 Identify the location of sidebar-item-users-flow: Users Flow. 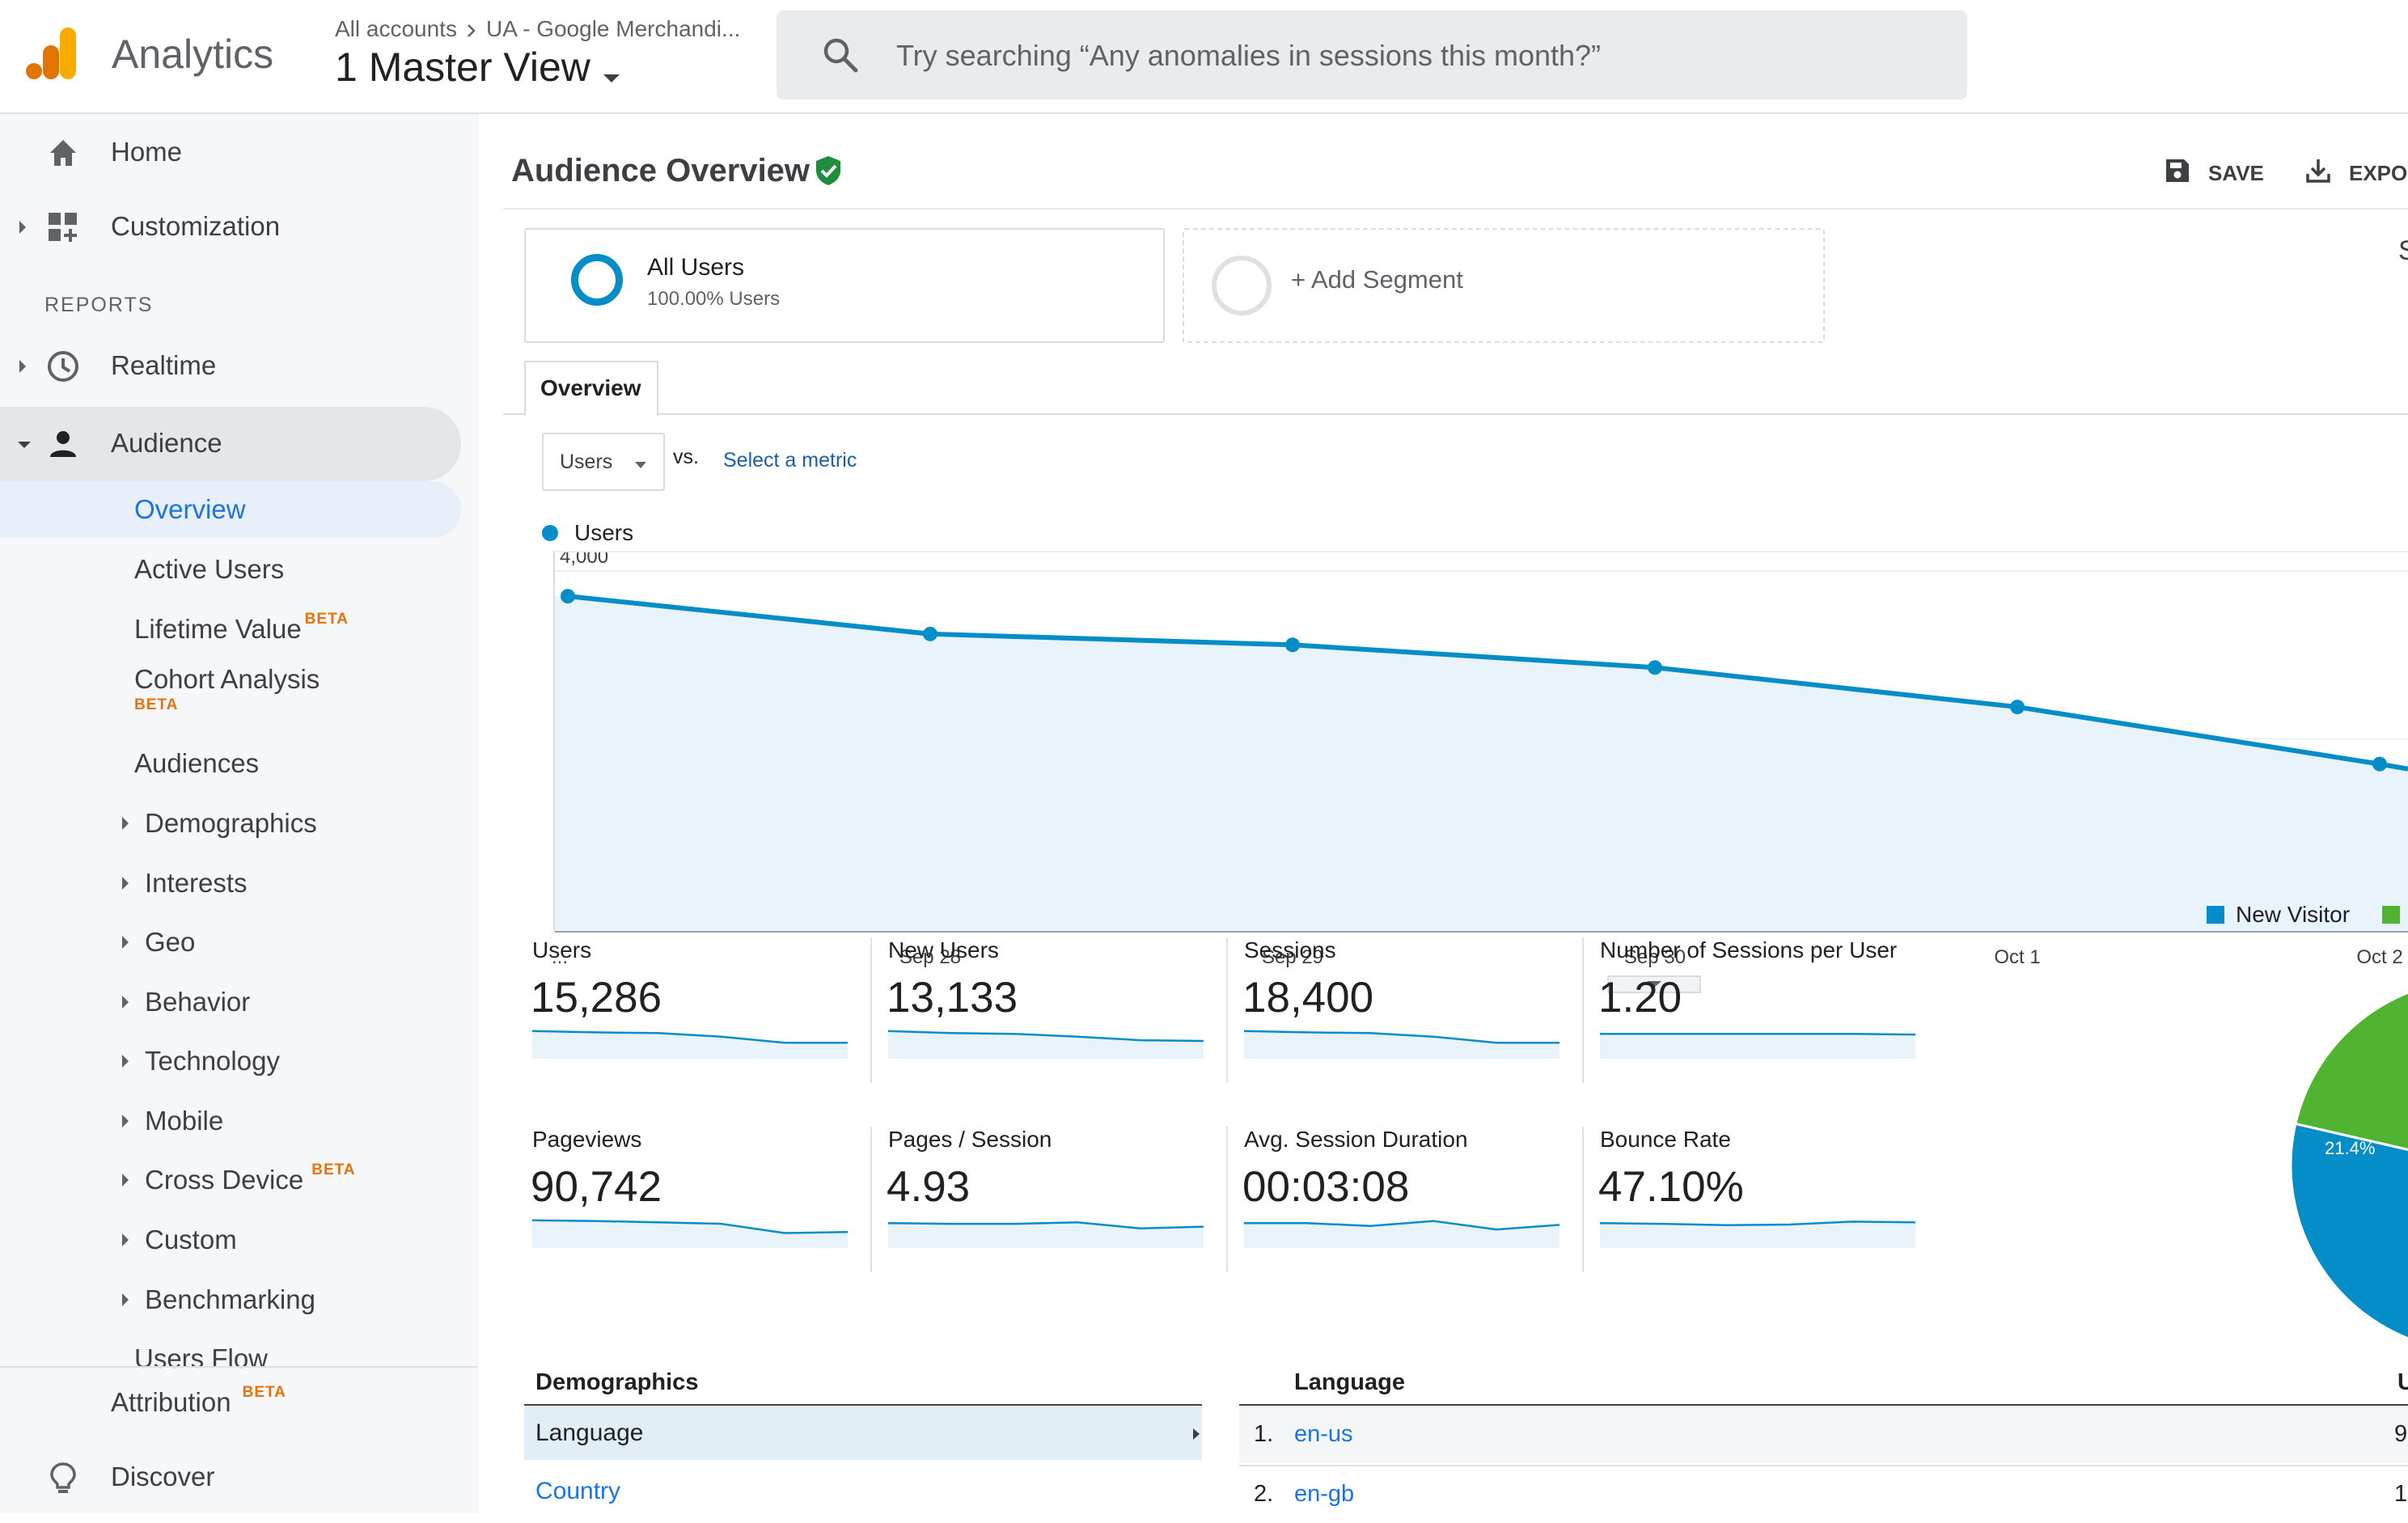
(230, 1359).